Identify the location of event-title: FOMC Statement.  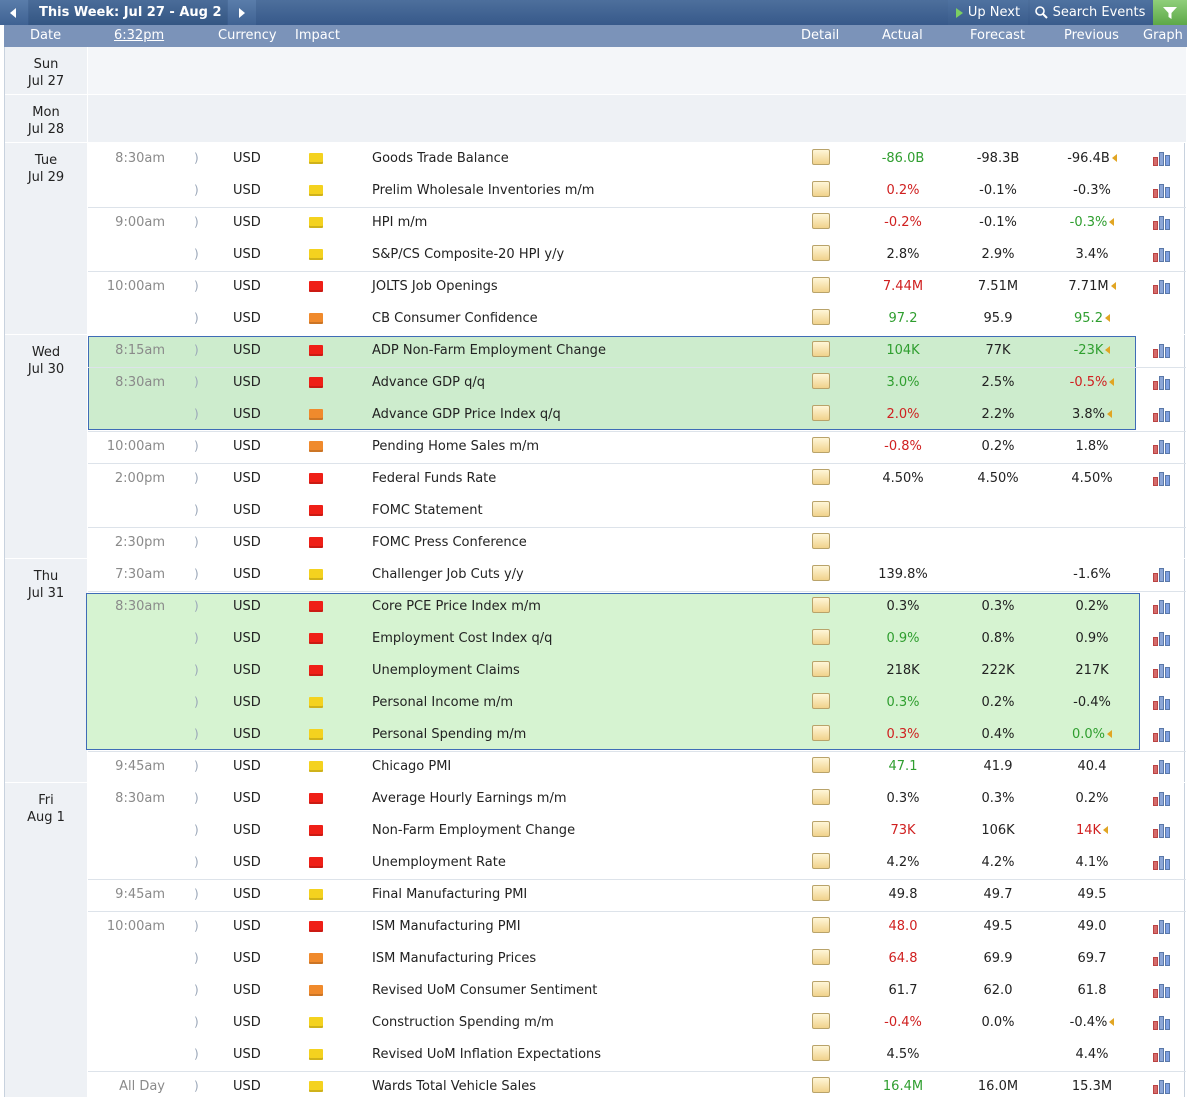
(427, 510).